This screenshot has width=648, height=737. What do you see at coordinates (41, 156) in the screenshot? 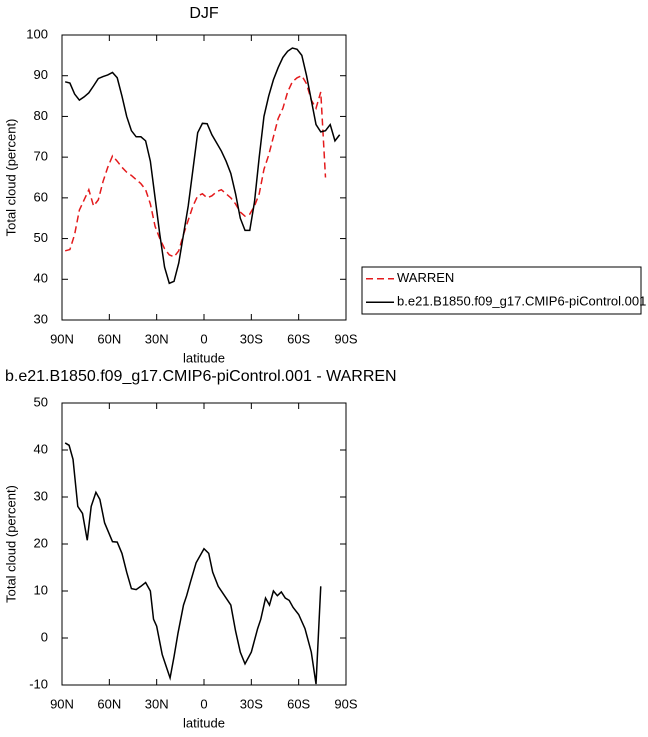
I see `y-tick-label: 70` at bounding box center [41, 156].